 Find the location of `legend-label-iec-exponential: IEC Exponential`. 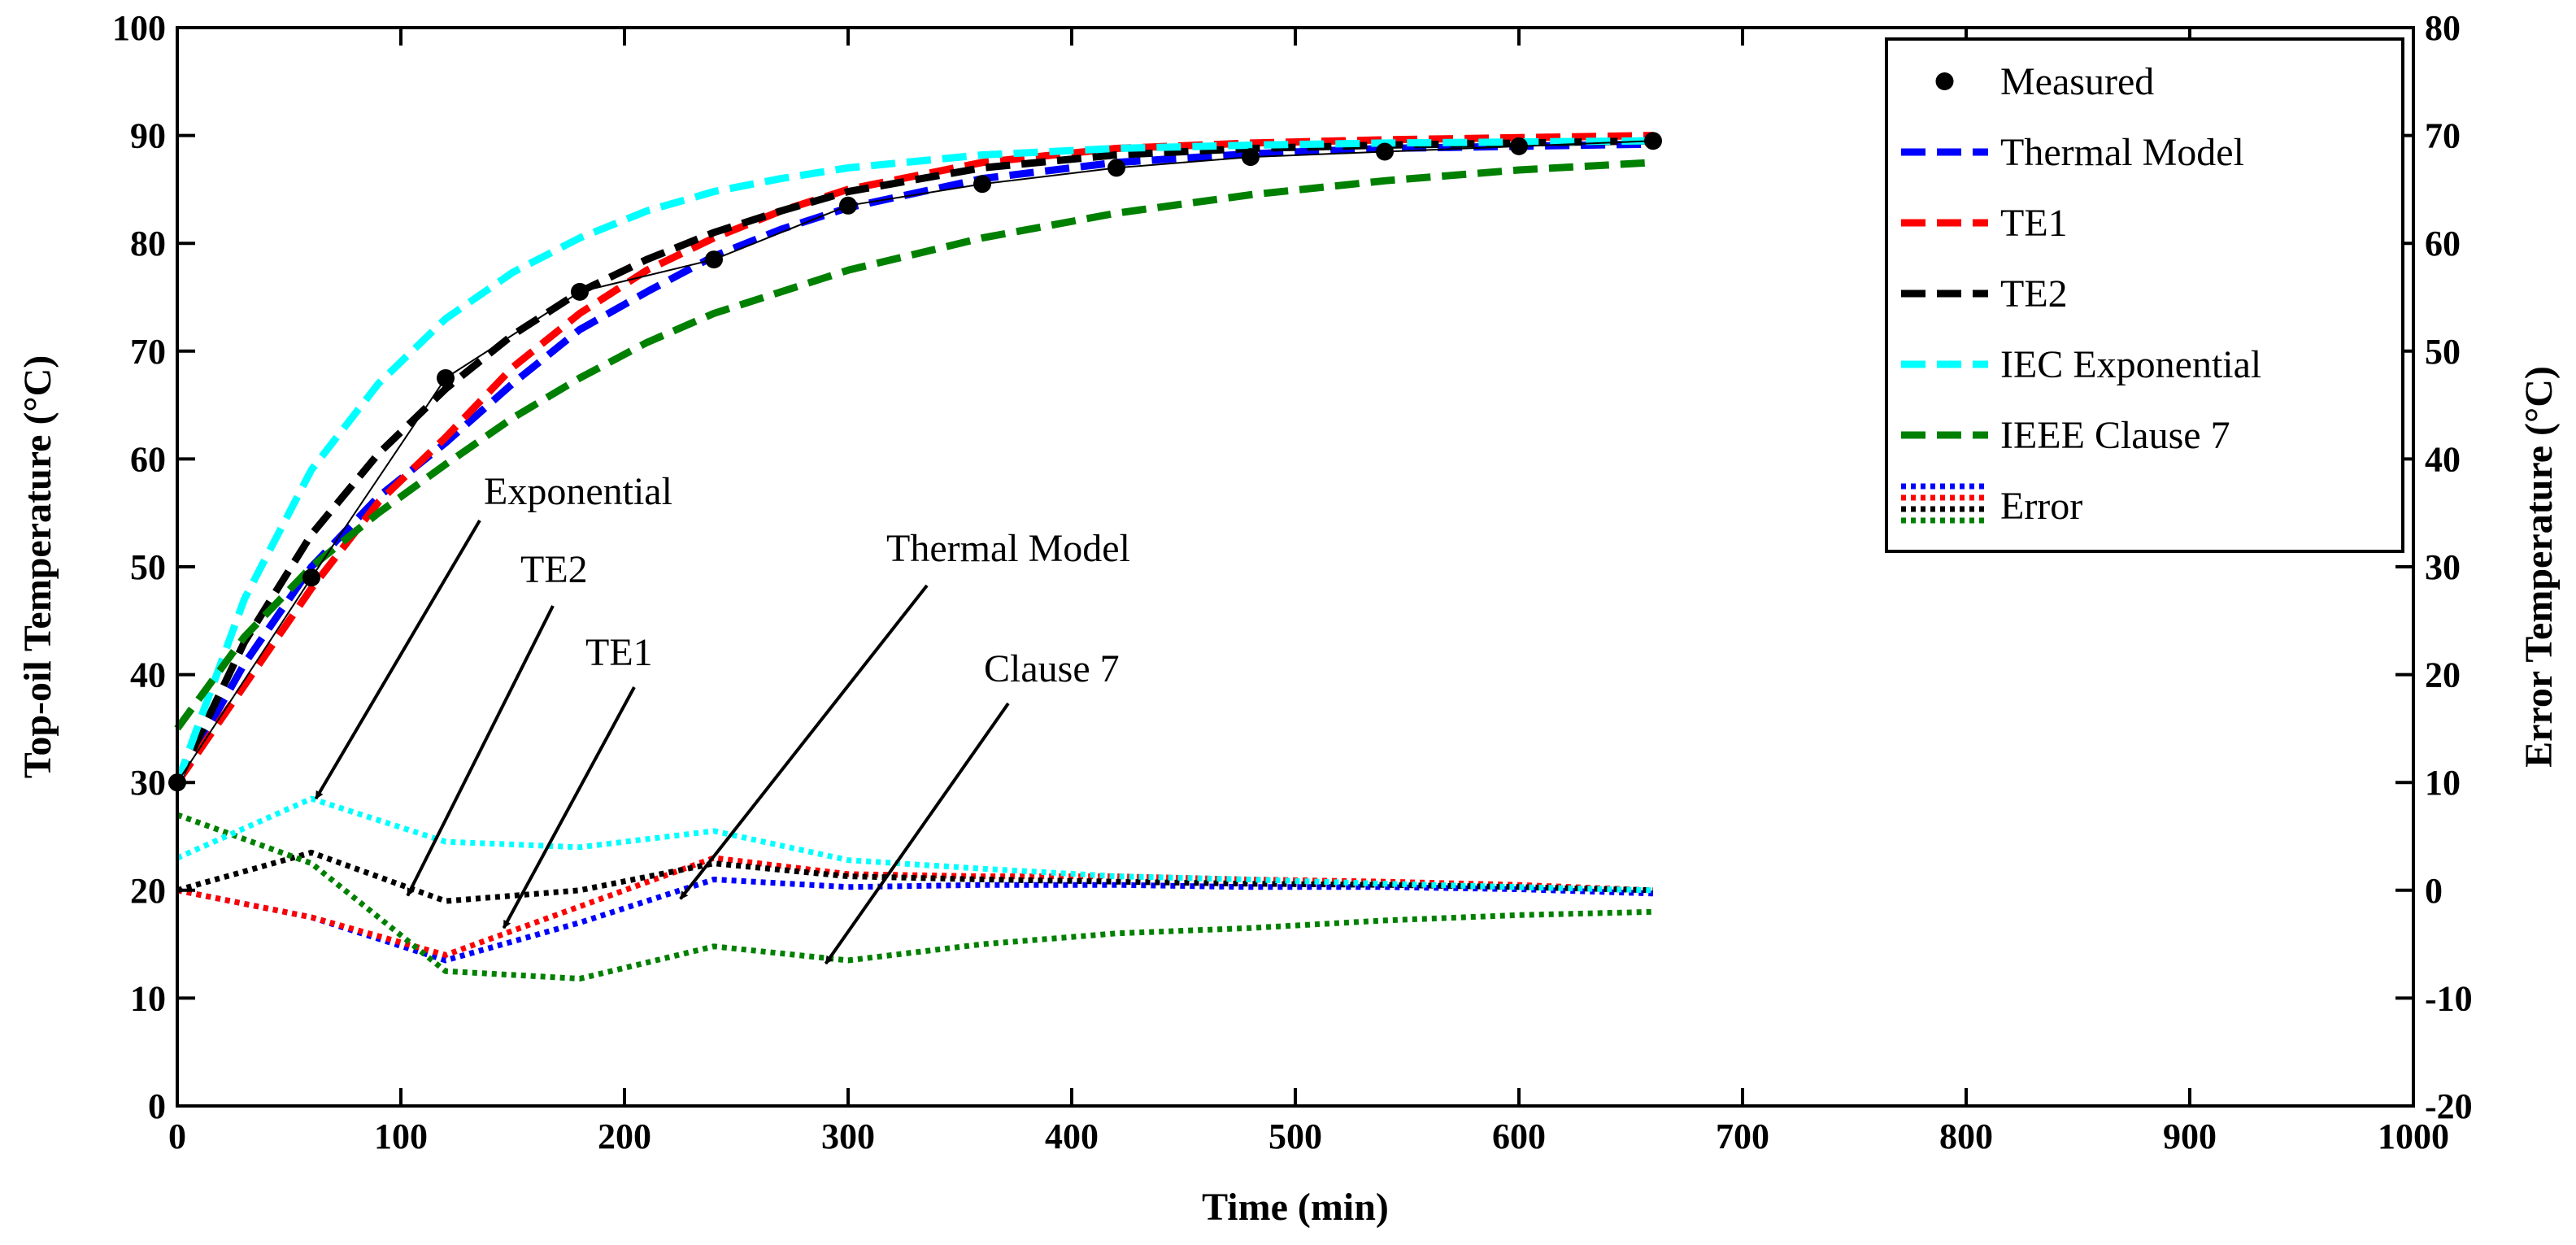

legend-label-iec-exponential: IEC Exponential is located at coordinates (2131, 364).